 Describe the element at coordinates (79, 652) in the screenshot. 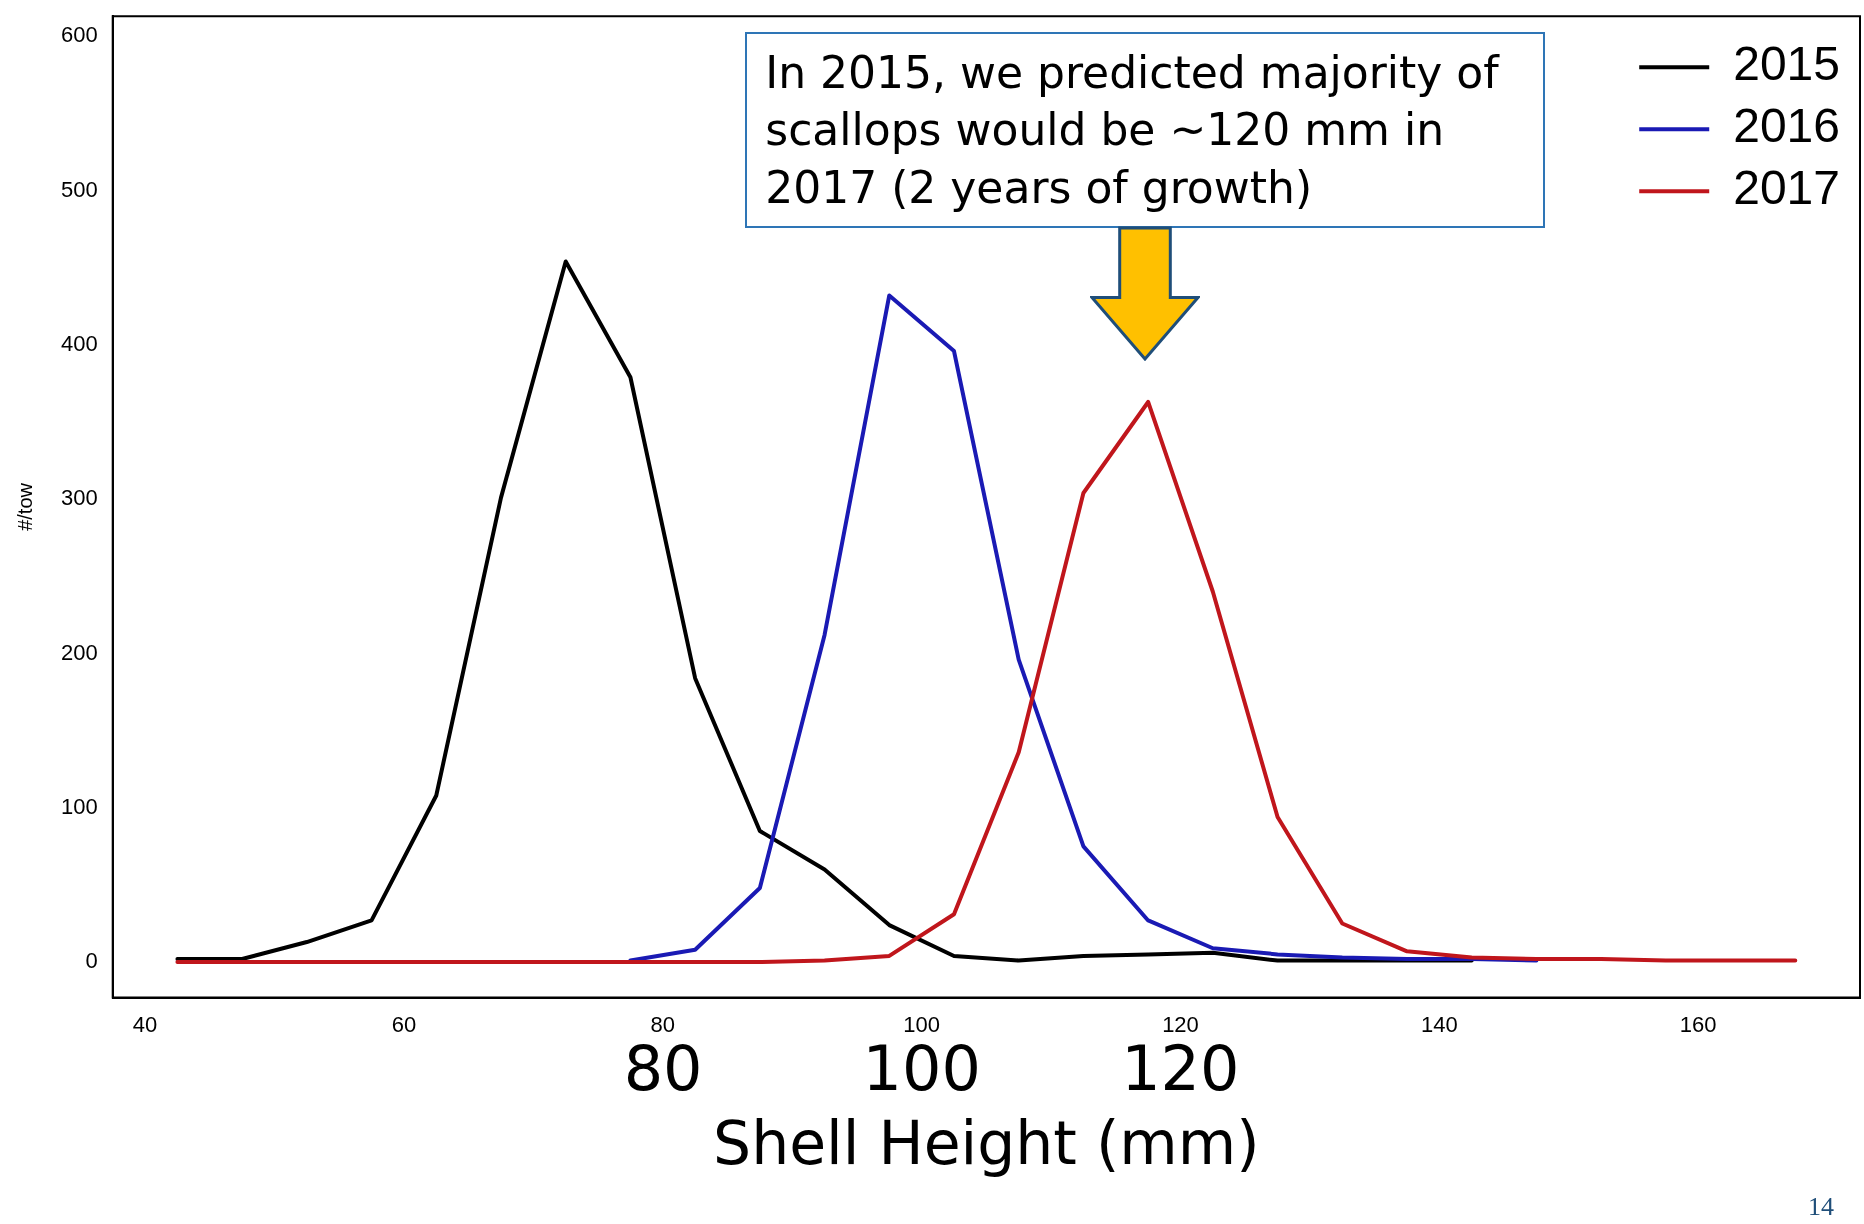

I see `y-tick-label: 200` at that location.